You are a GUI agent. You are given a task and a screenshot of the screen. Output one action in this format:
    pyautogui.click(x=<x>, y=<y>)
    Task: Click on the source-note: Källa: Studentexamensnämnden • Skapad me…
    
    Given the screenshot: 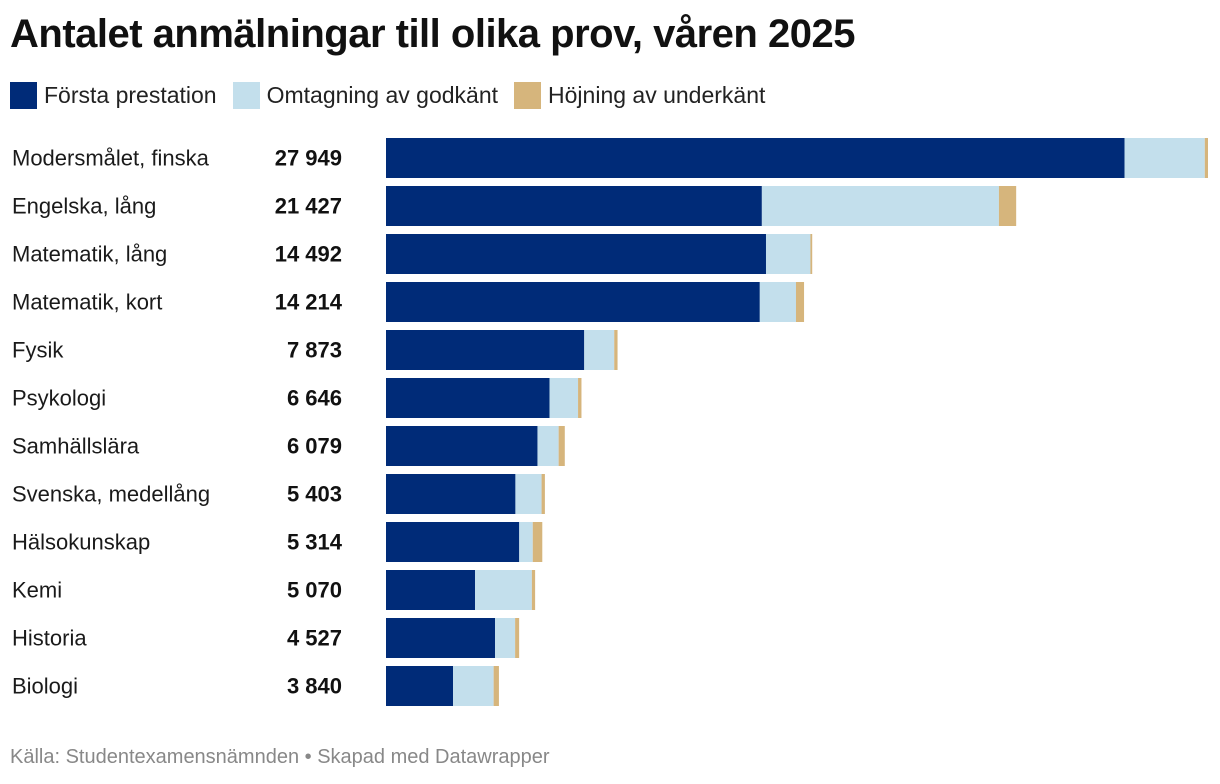 What is the action you would take?
    pyautogui.click(x=280, y=757)
    